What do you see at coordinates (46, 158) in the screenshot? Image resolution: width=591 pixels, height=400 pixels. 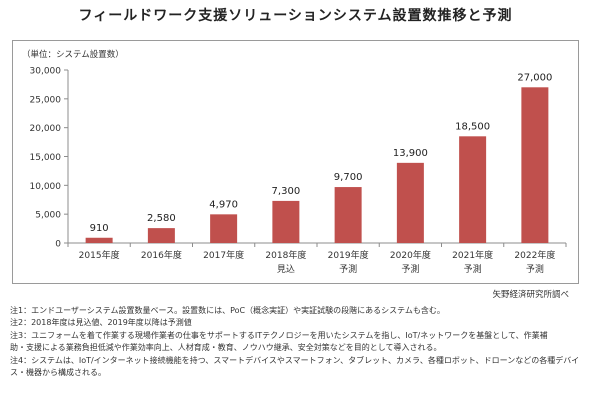 I see `y-tick-label: 15,000` at bounding box center [46, 158].